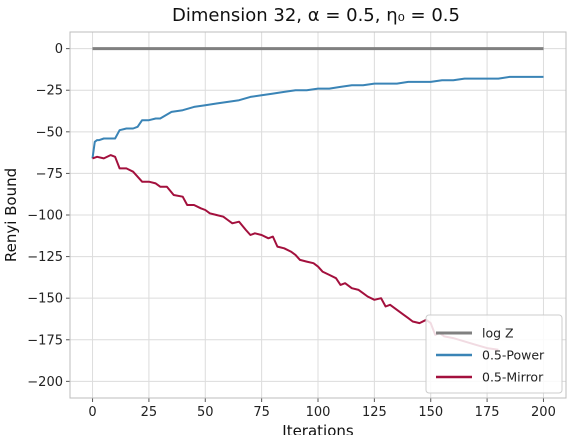 Image resolution: width=571 pixels, height=435 pixels. I want to click on x-tick-label: 100, so click(318, 412).